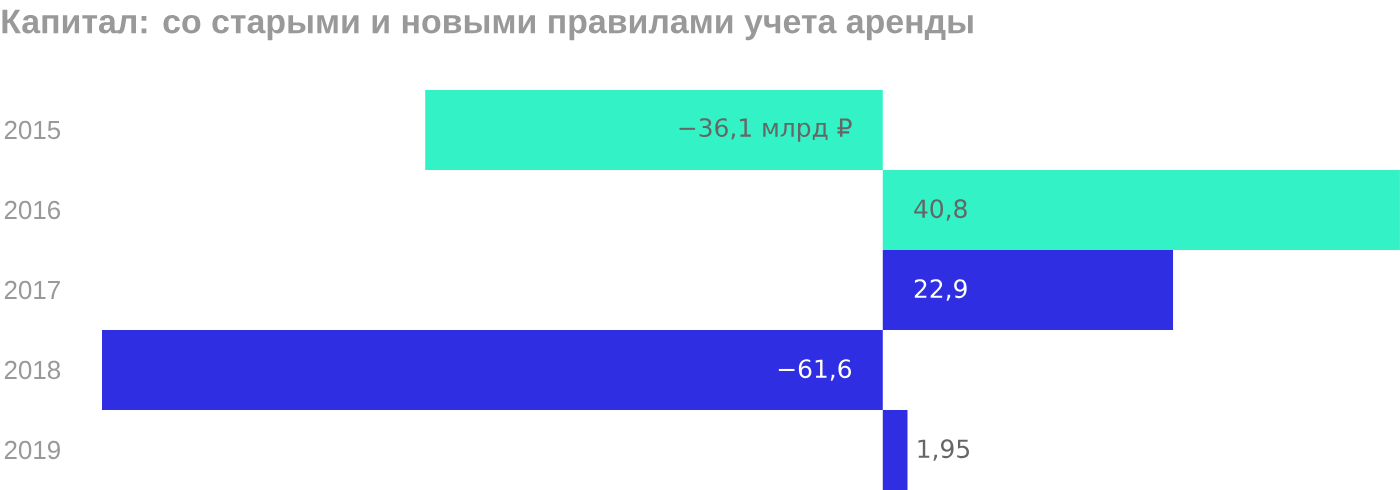  What do you see at coordinates (943, 450) in the screenshot?
I see `data-label: 1,95` at bounding box center [943, 450].